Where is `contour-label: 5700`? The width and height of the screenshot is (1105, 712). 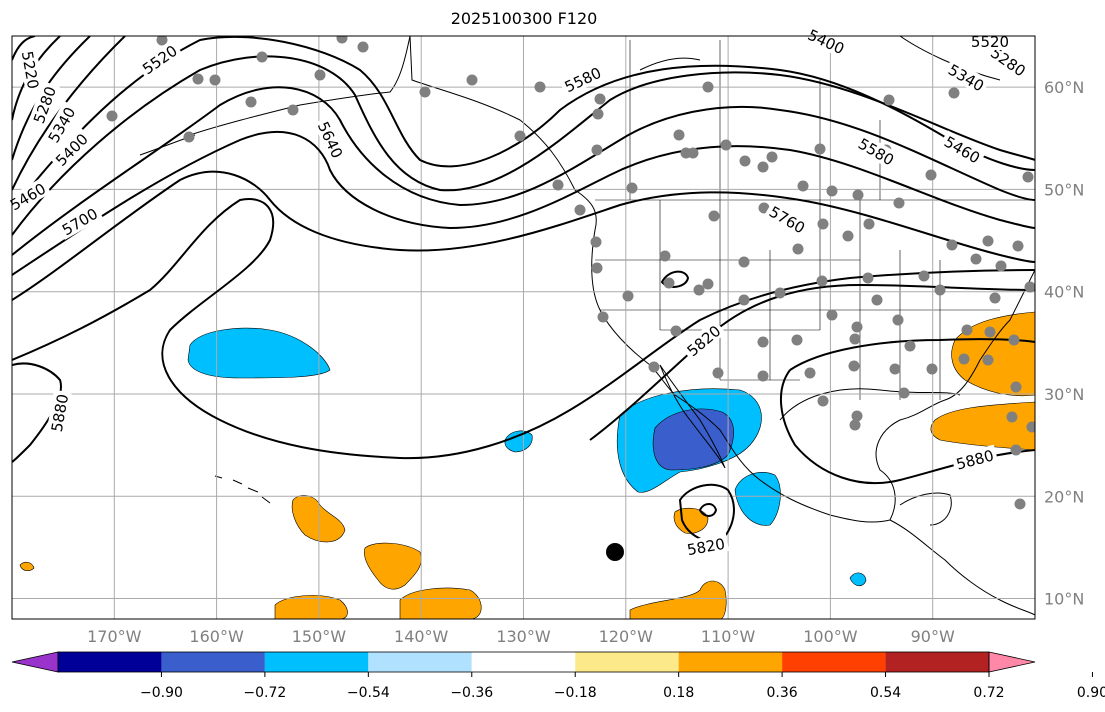 contour-label: 5700 is located at coordinates (80, 222).